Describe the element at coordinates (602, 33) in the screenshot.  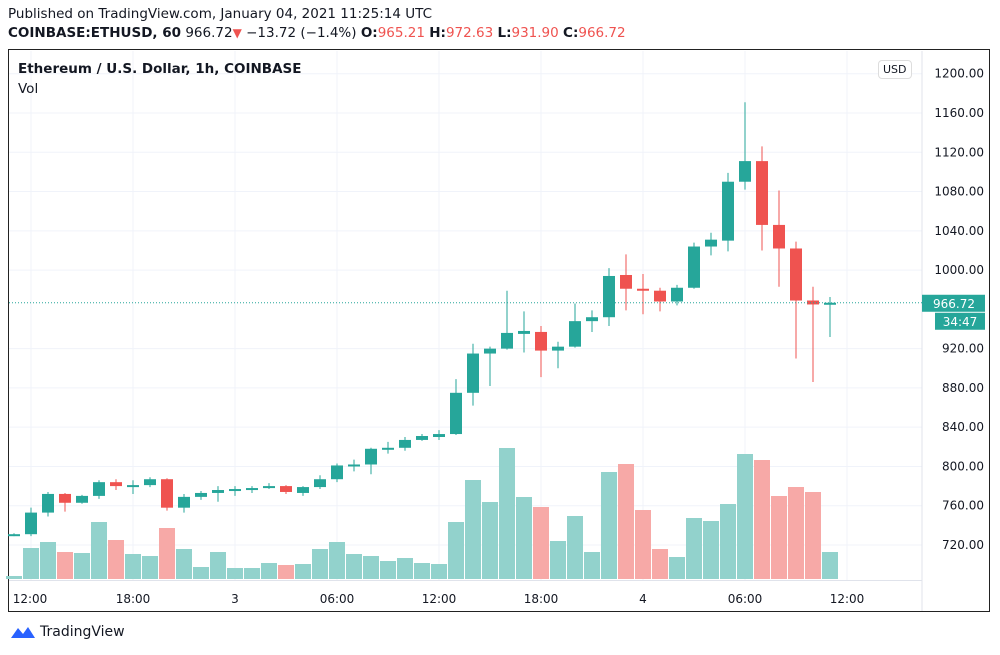
I see `close-value: 966.72` at that location.